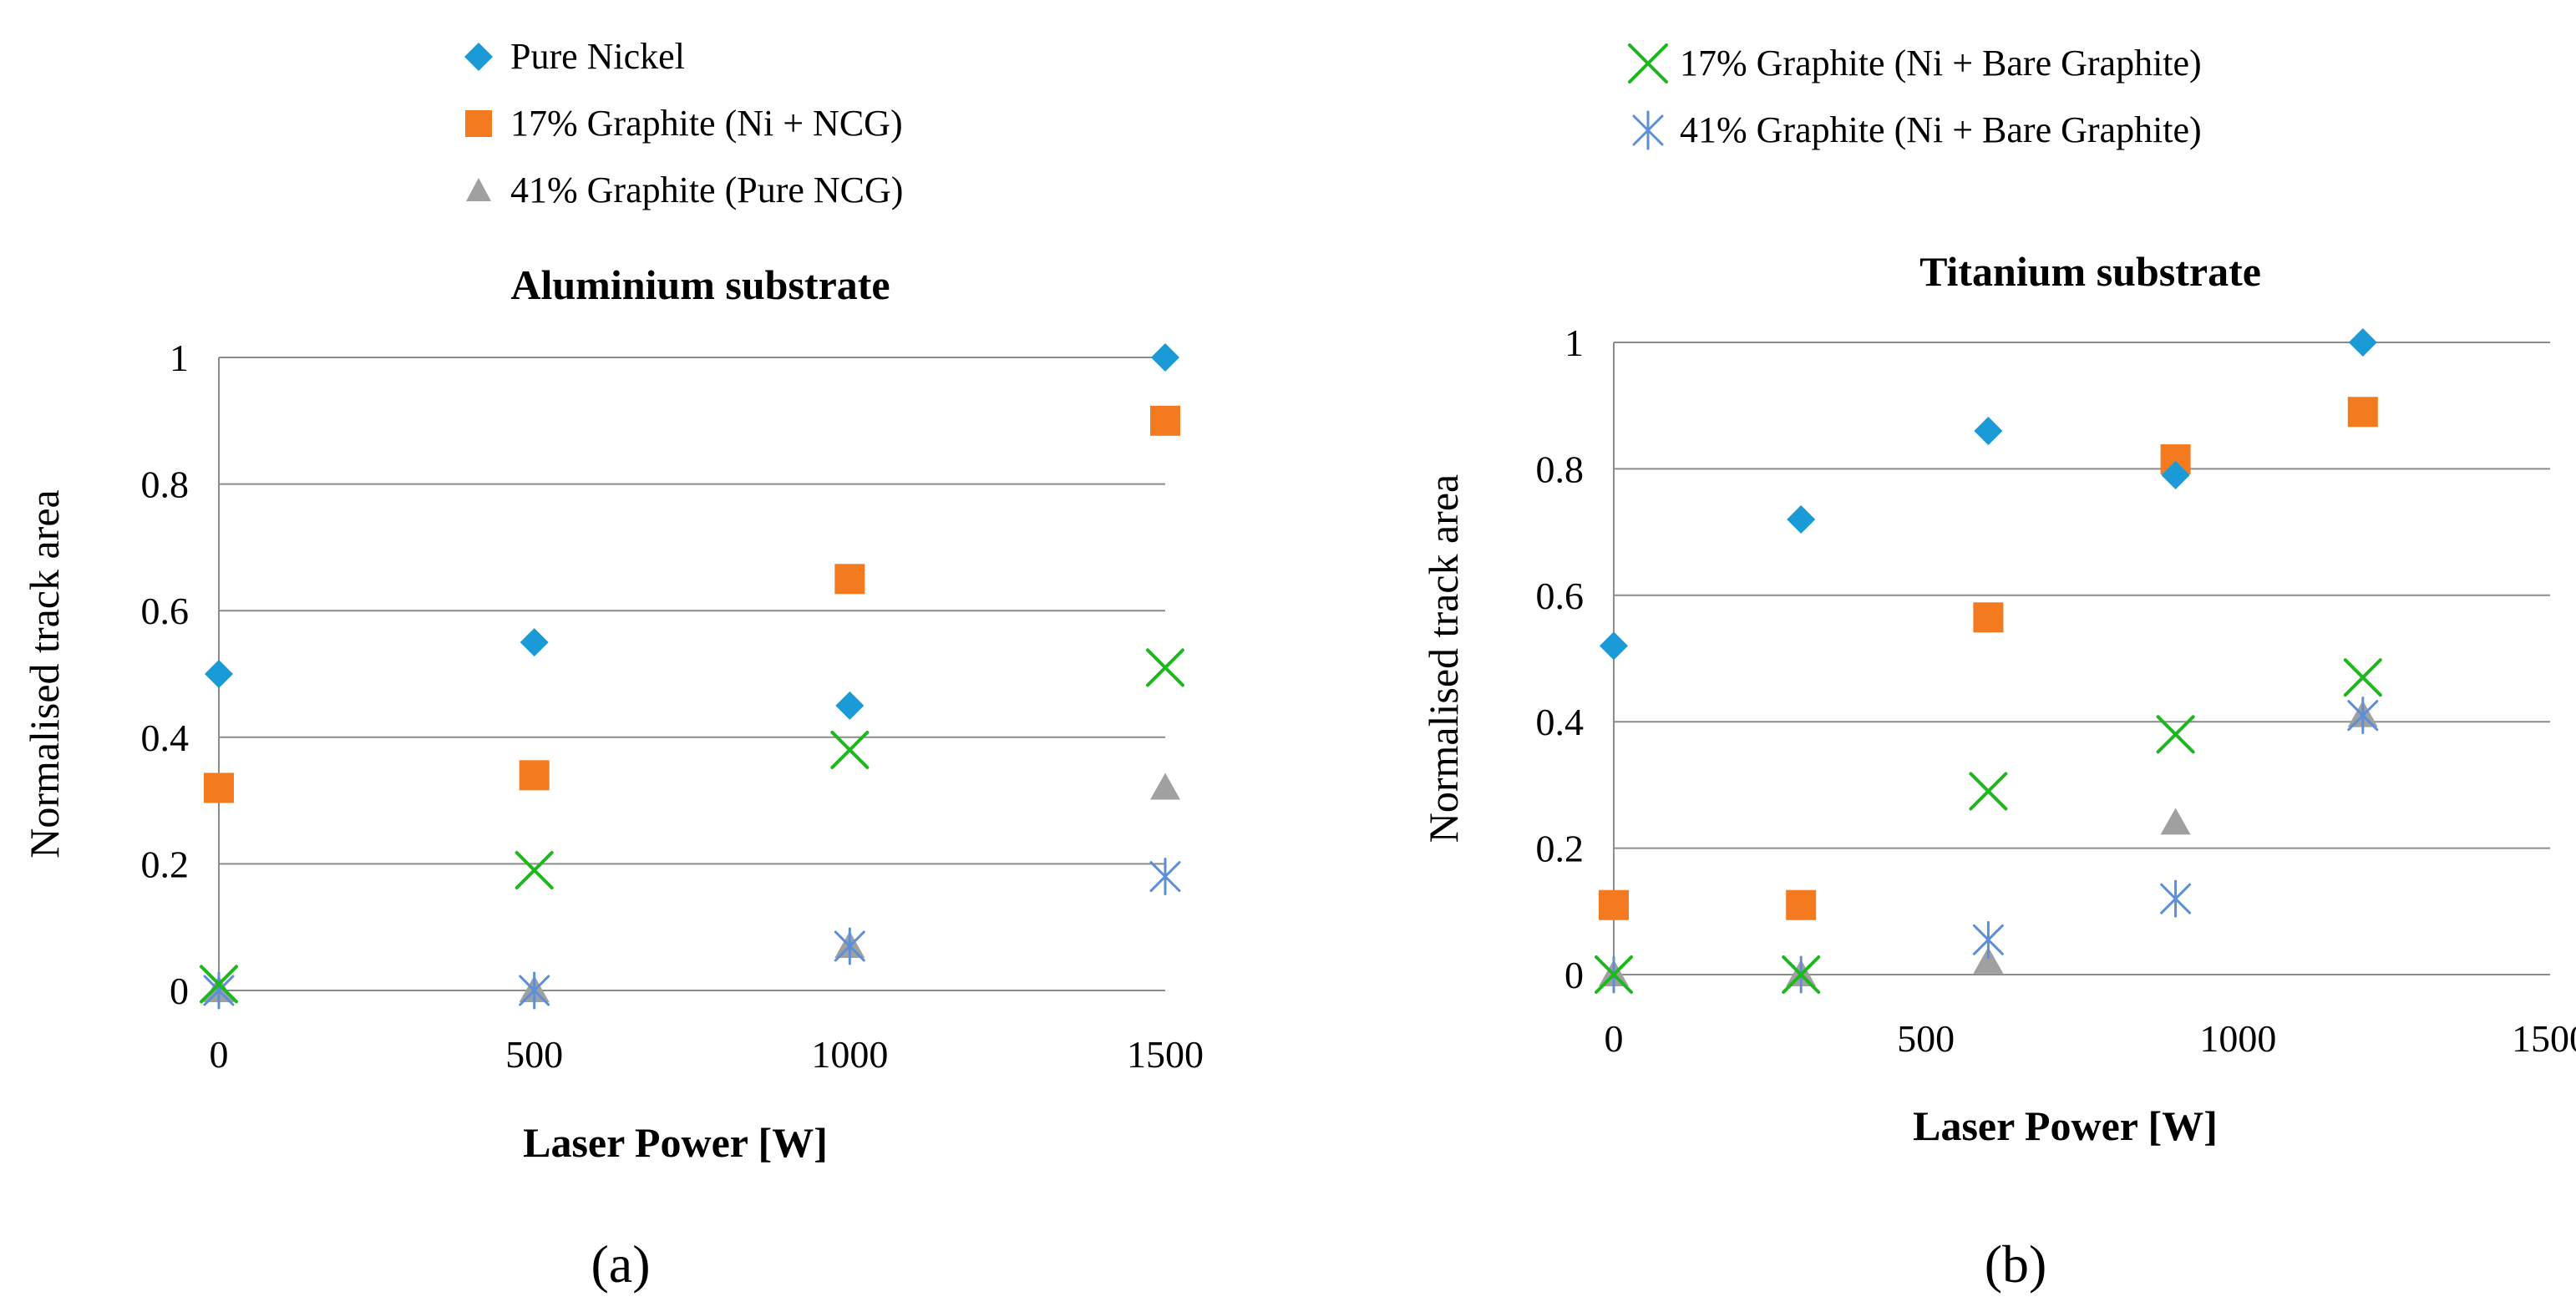 This screenshot has height=1312, width=2576. I want to click on chart-title: Titanium substrate, so click(2090, 272).